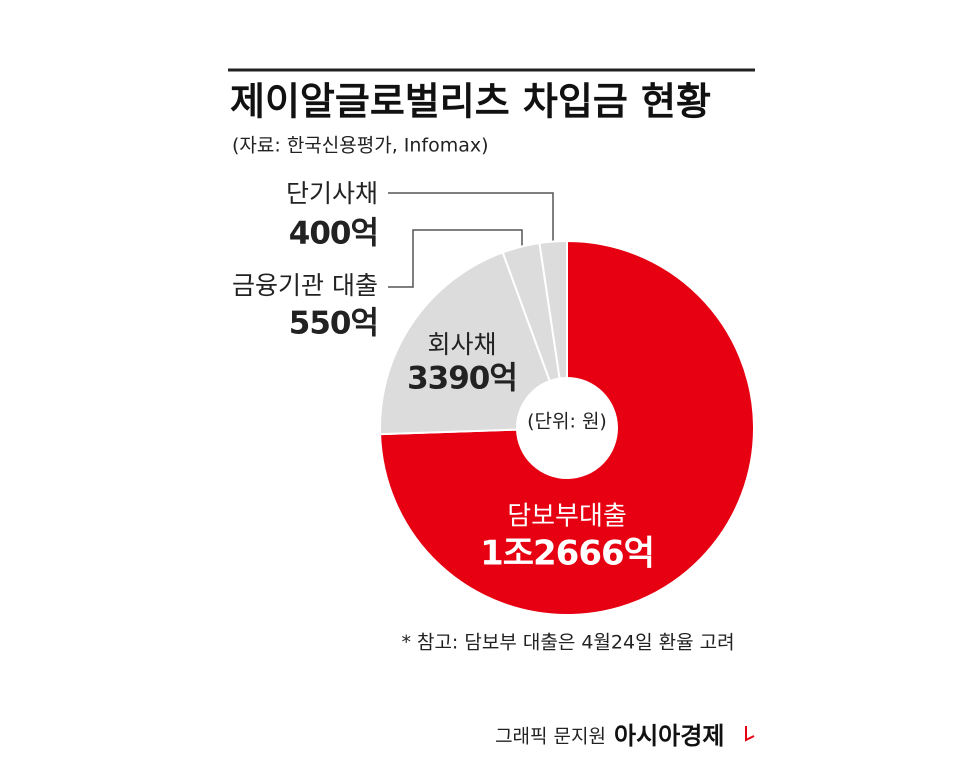 This screenshot has height=783, width=979. I want to click on value-label: 400억, so click(333, 234).